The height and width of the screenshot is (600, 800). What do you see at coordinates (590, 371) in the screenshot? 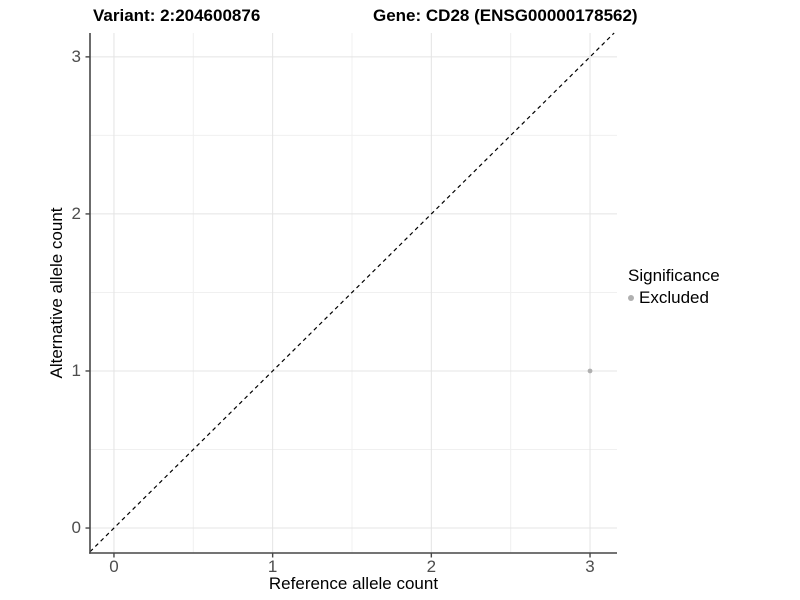
I see `data-point` at bounding box center [590, 371].